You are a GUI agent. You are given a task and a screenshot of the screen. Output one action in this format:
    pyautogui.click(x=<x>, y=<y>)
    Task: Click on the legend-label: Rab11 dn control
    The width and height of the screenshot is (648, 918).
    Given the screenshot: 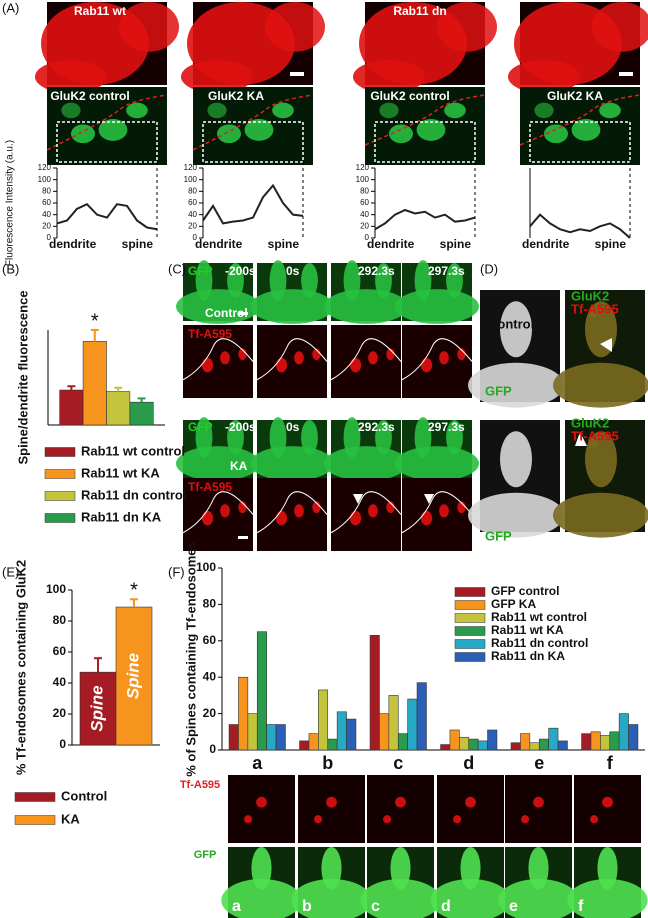 What is the action you would take?
    pyautogui.click(x=133, y=494)
    